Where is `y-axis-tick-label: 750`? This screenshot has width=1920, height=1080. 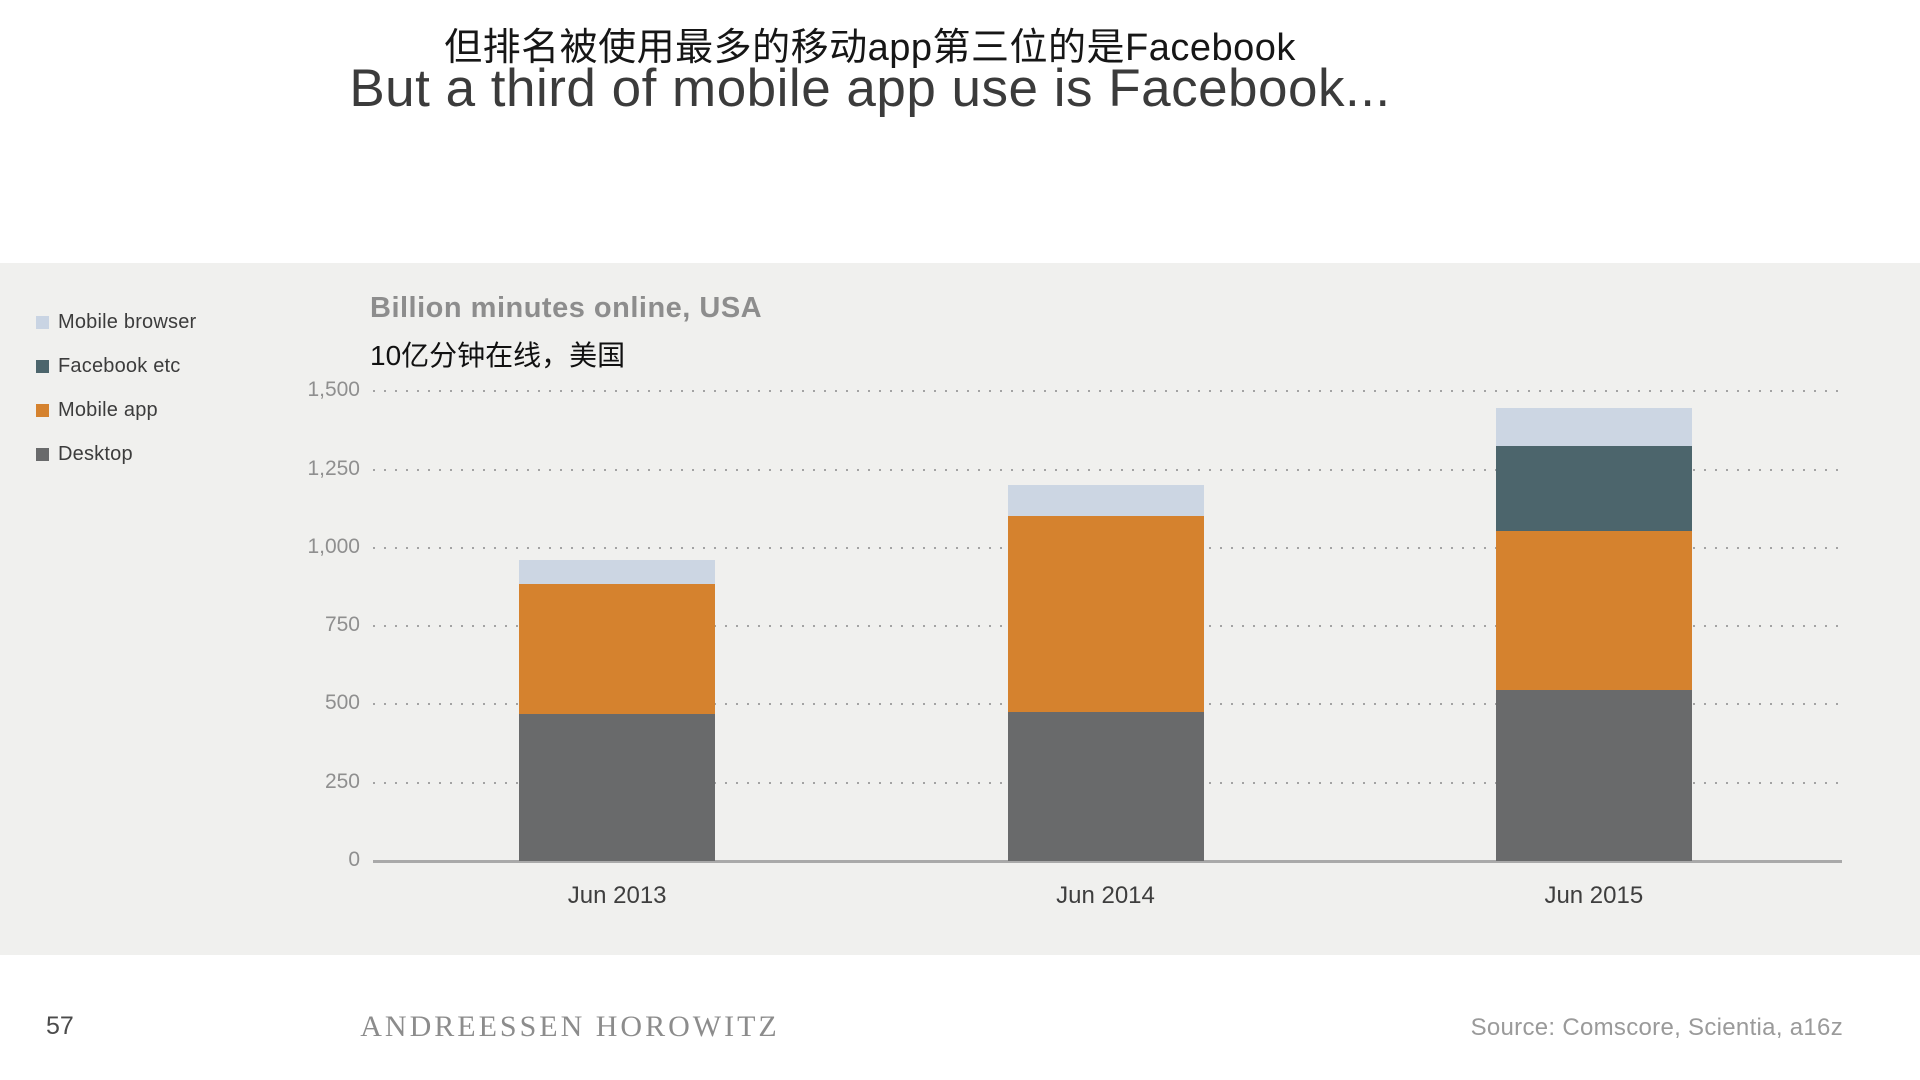 y-axis-tick-label: 750 is located at coordinates (342, 625).